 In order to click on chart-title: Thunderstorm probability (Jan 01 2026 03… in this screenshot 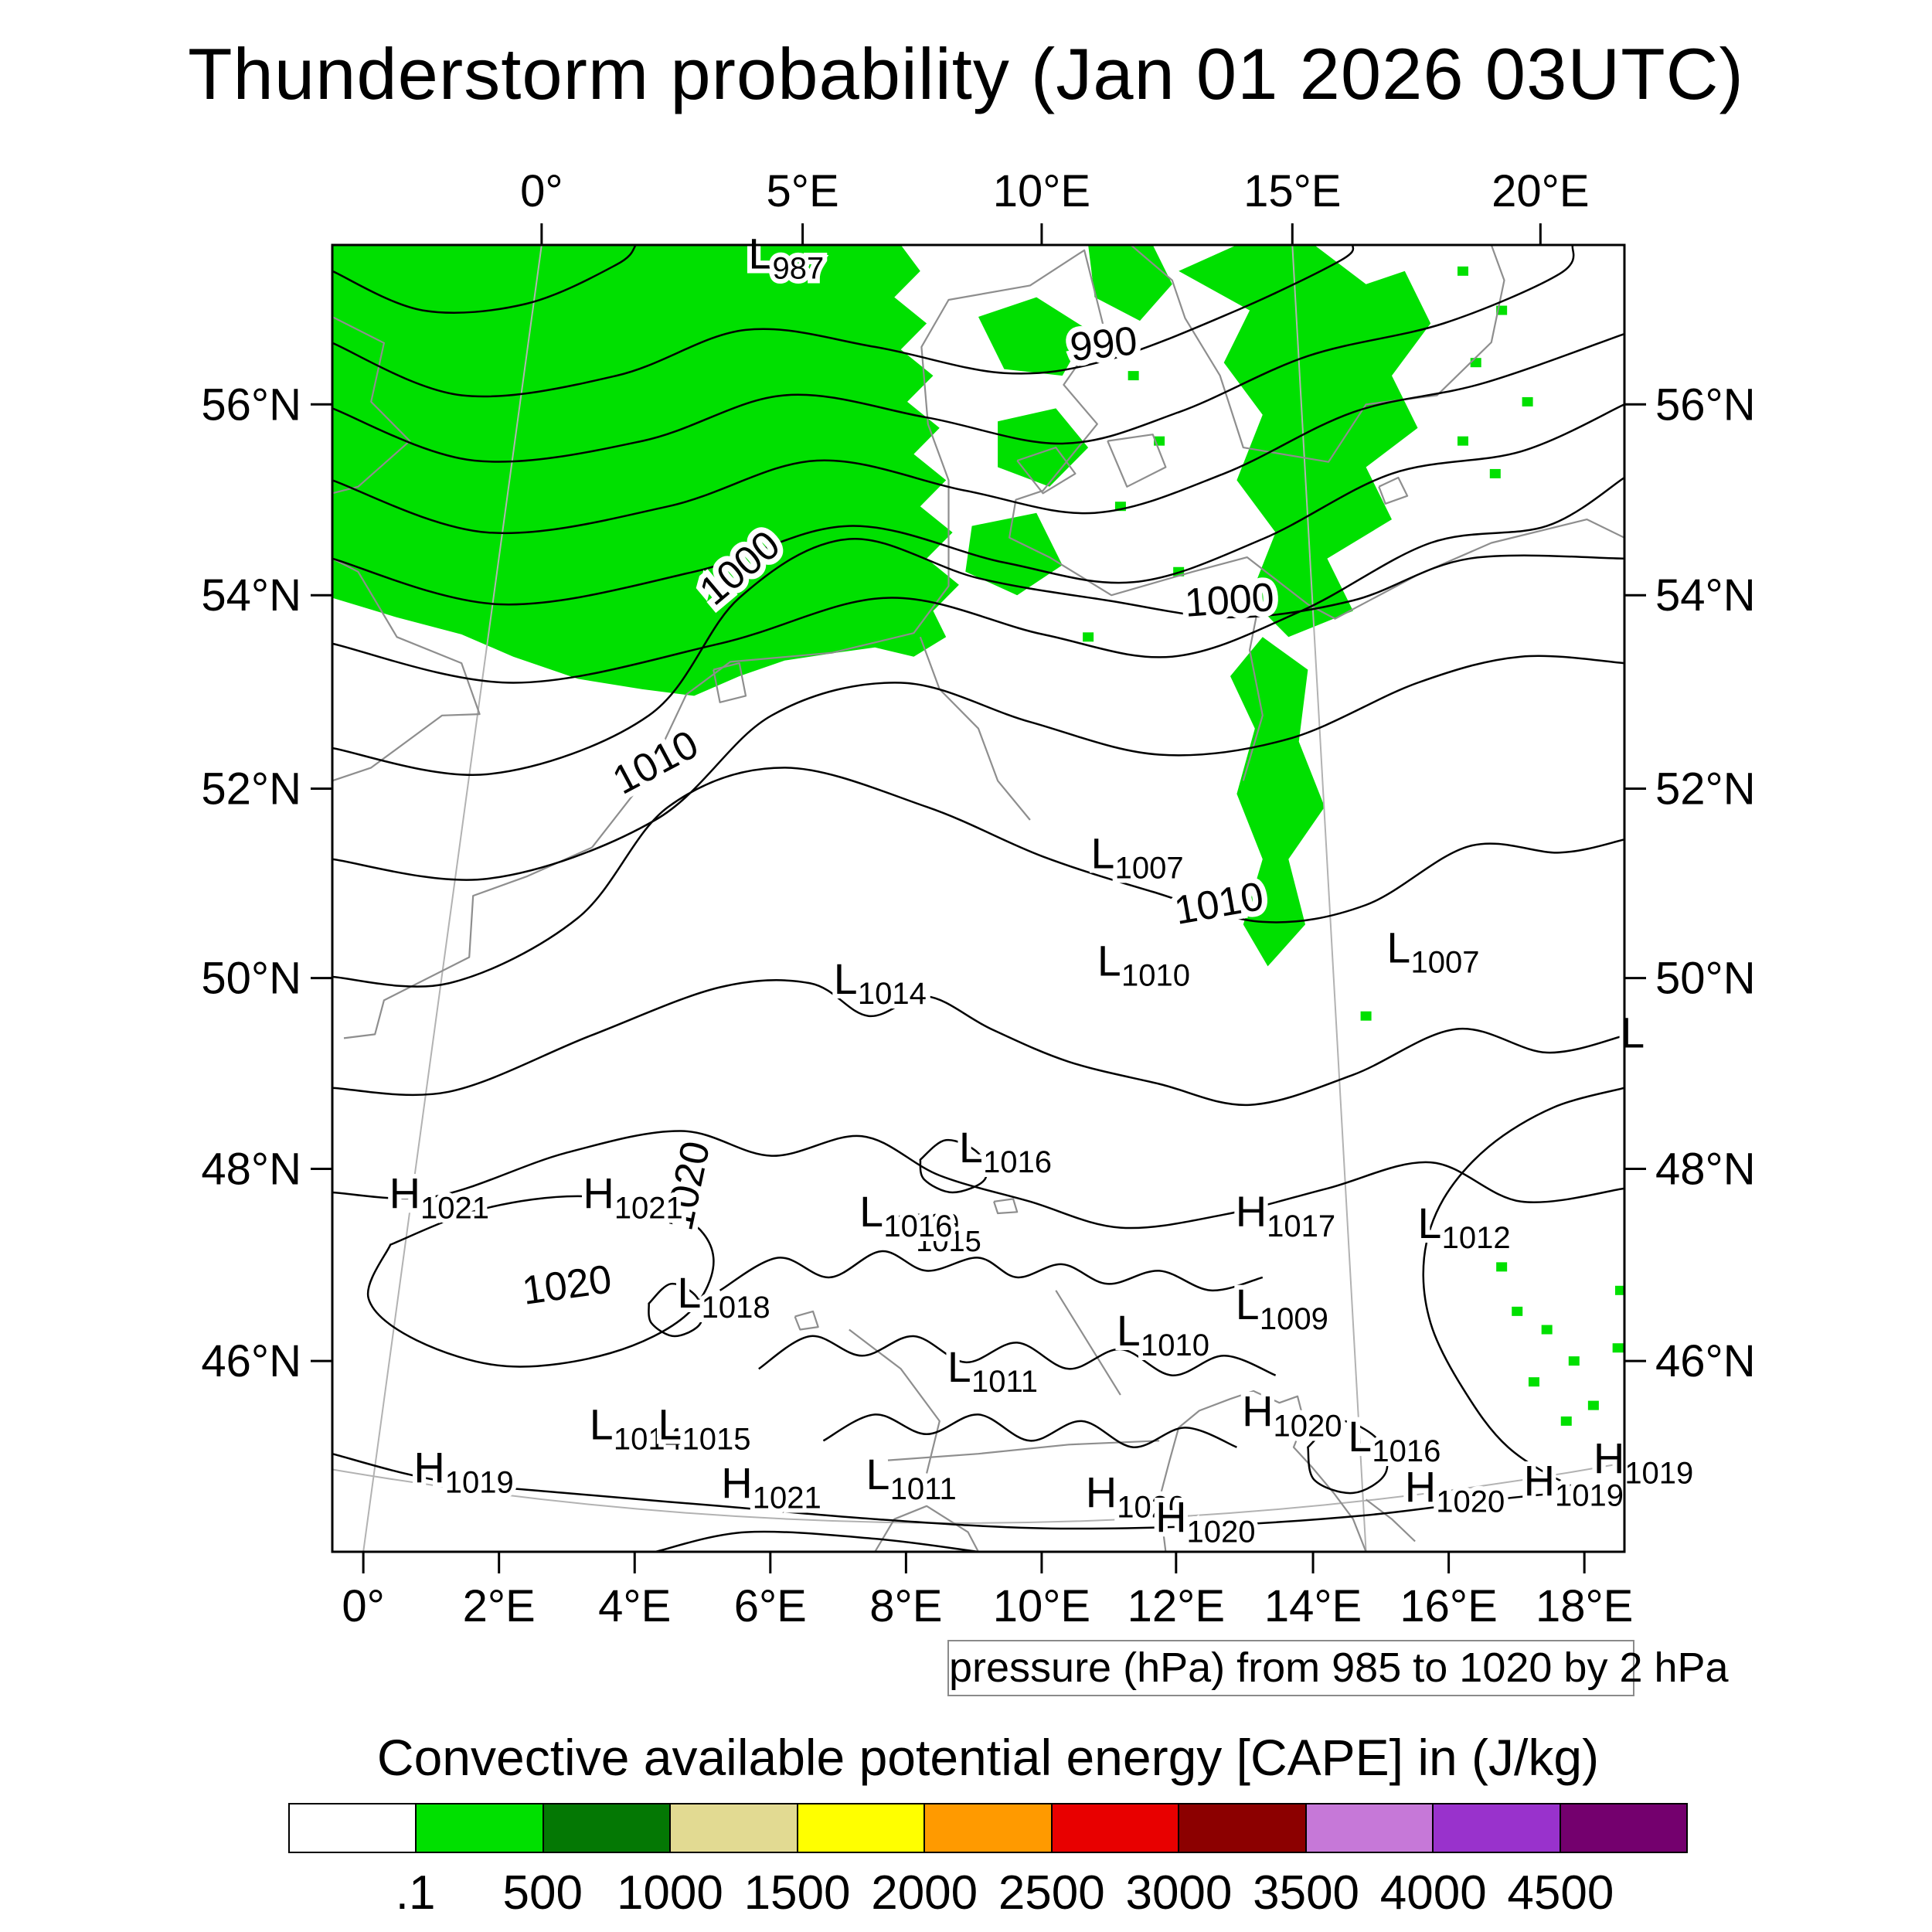, I will do `click(966, 74)`.